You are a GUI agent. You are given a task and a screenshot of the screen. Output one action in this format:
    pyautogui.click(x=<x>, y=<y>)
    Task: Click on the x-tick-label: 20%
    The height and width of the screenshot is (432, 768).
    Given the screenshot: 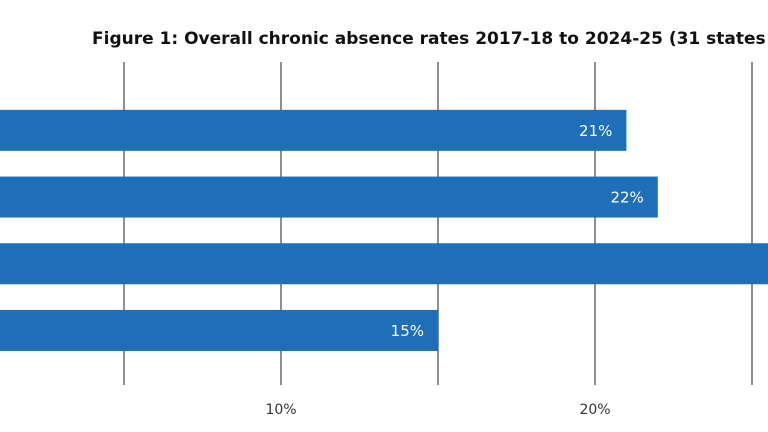 What is the action you would take?
    pyautogui.click(x=594, y=410)
    